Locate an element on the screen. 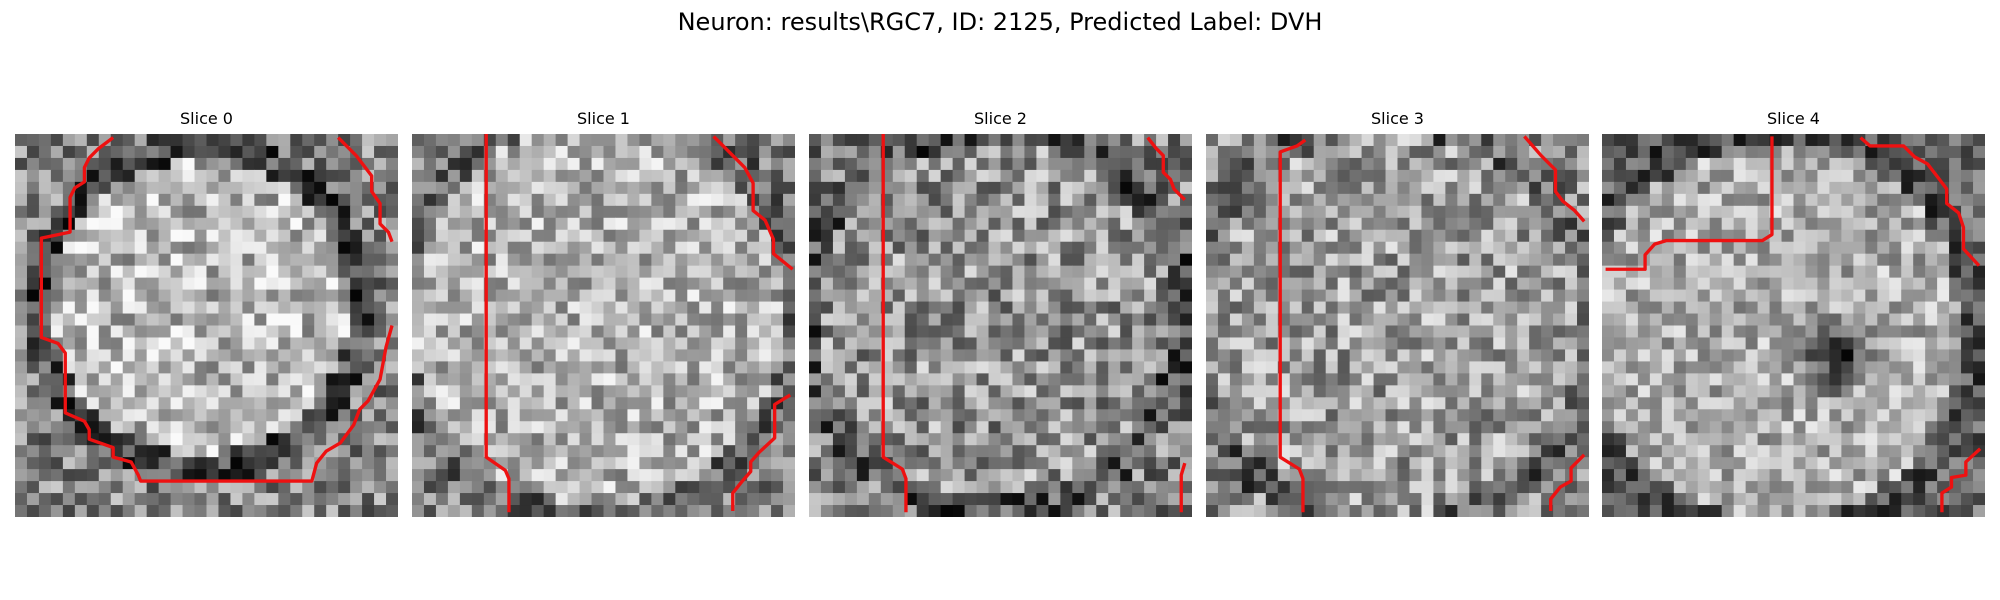  slice-panel-3: Slice 3 is located at coordinates (1397, 313).